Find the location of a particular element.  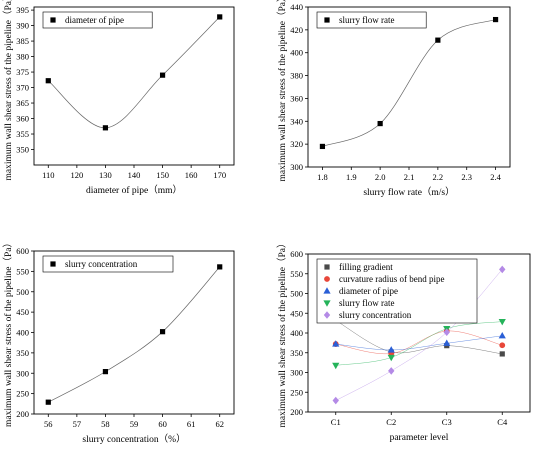

legend: slurry flow rate is located at coordinates (371, 20).